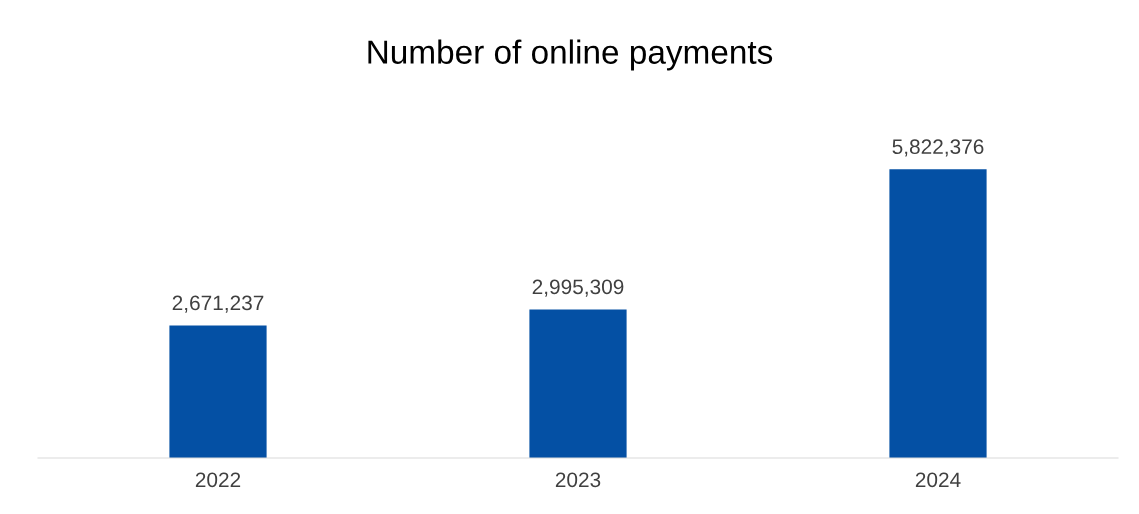 This screenshot has width=1139, height=514. I want to click on data-label: 2,671,237, so click(218, 304).